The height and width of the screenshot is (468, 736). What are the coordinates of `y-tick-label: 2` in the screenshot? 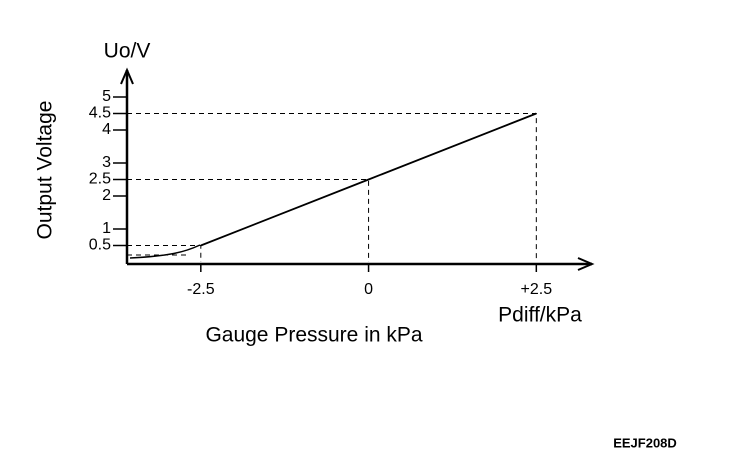 It's located at (106, 195).